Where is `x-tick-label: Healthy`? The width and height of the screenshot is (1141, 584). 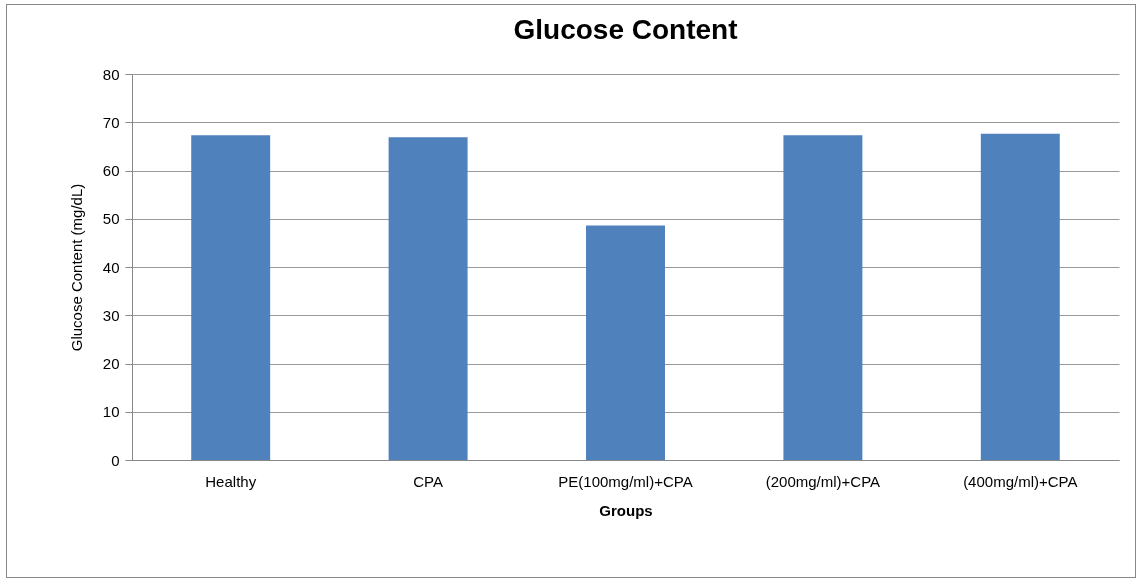
x-tick-label: Healthy is located at coordinates (231, 481).